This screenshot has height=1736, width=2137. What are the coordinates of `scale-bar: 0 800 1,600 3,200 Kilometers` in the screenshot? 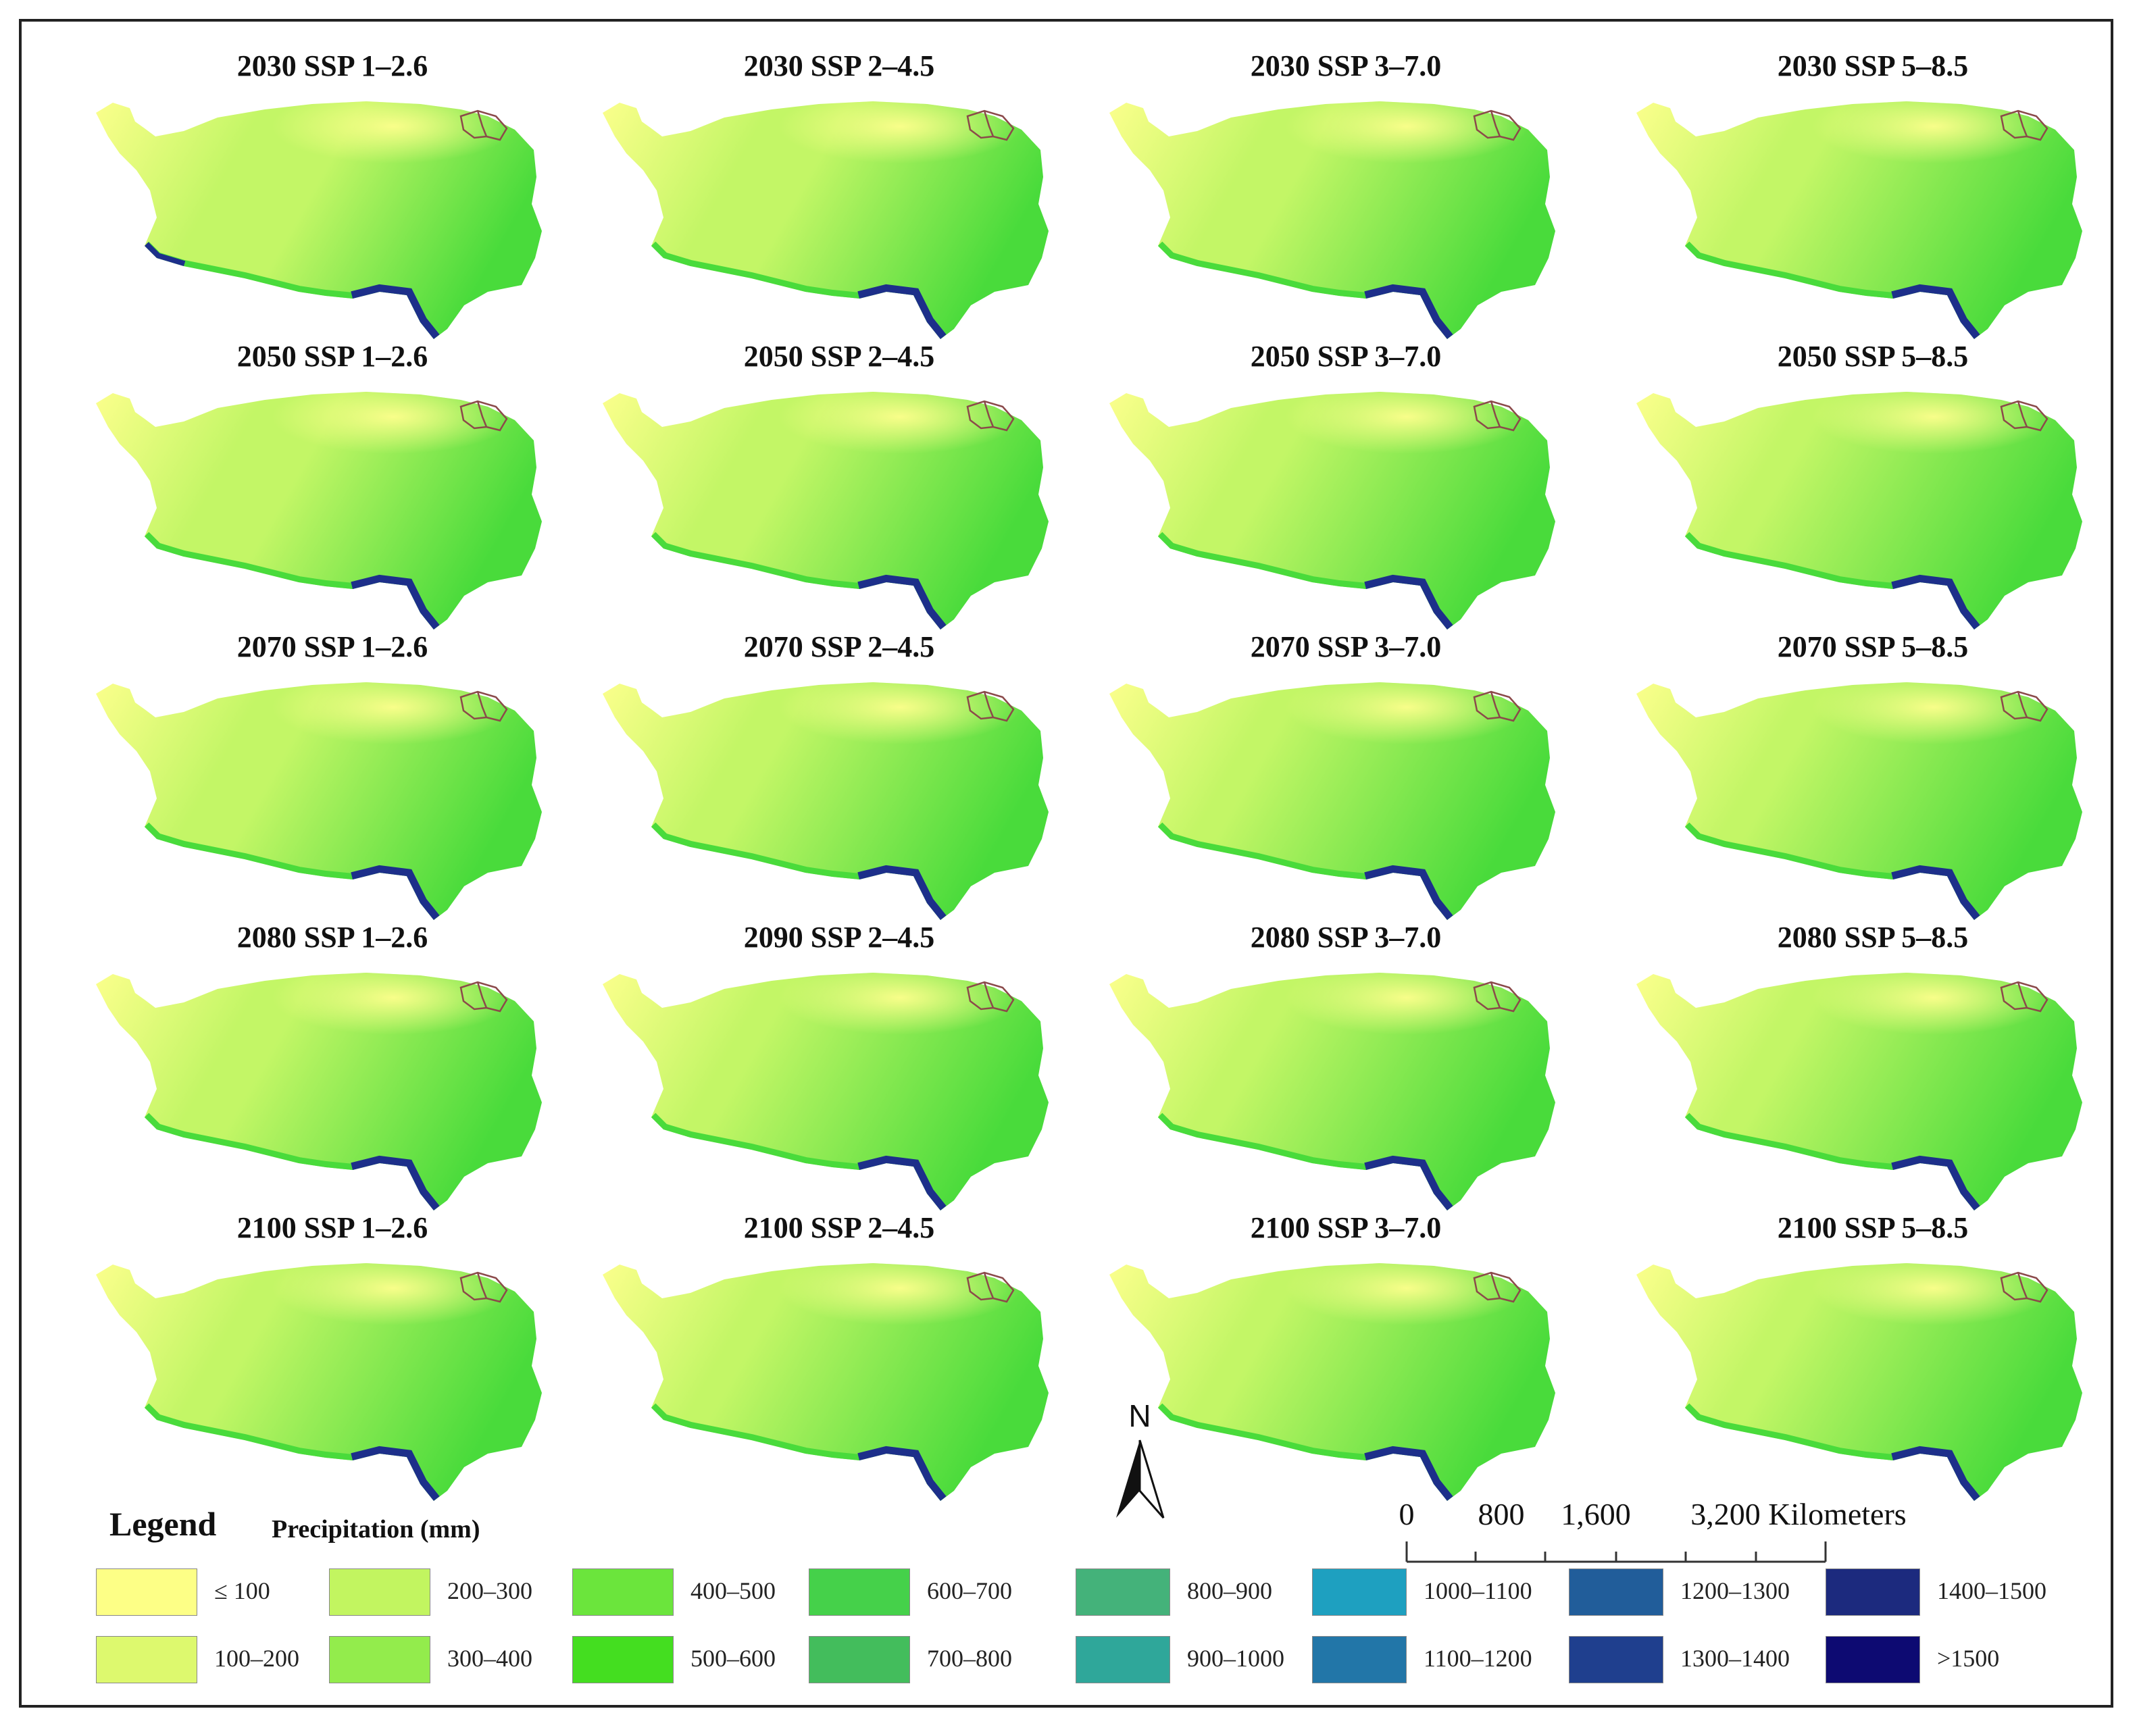 It's located at (1653, 1530).